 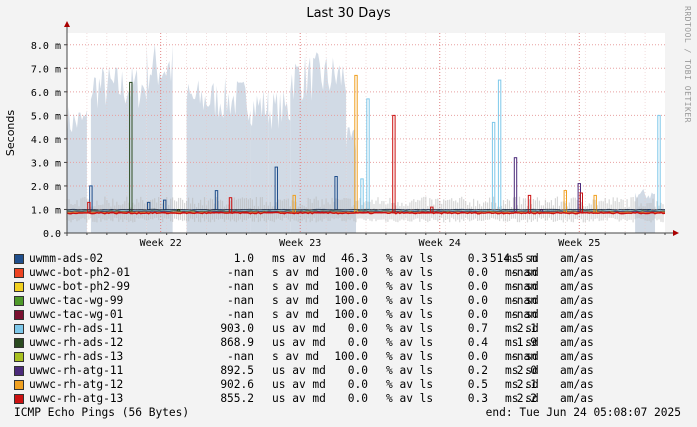 What do you see at coordinates (161, 243) in the screenshot?
I see `x-tick-label: Week 22` at bounding box center [161, 243].